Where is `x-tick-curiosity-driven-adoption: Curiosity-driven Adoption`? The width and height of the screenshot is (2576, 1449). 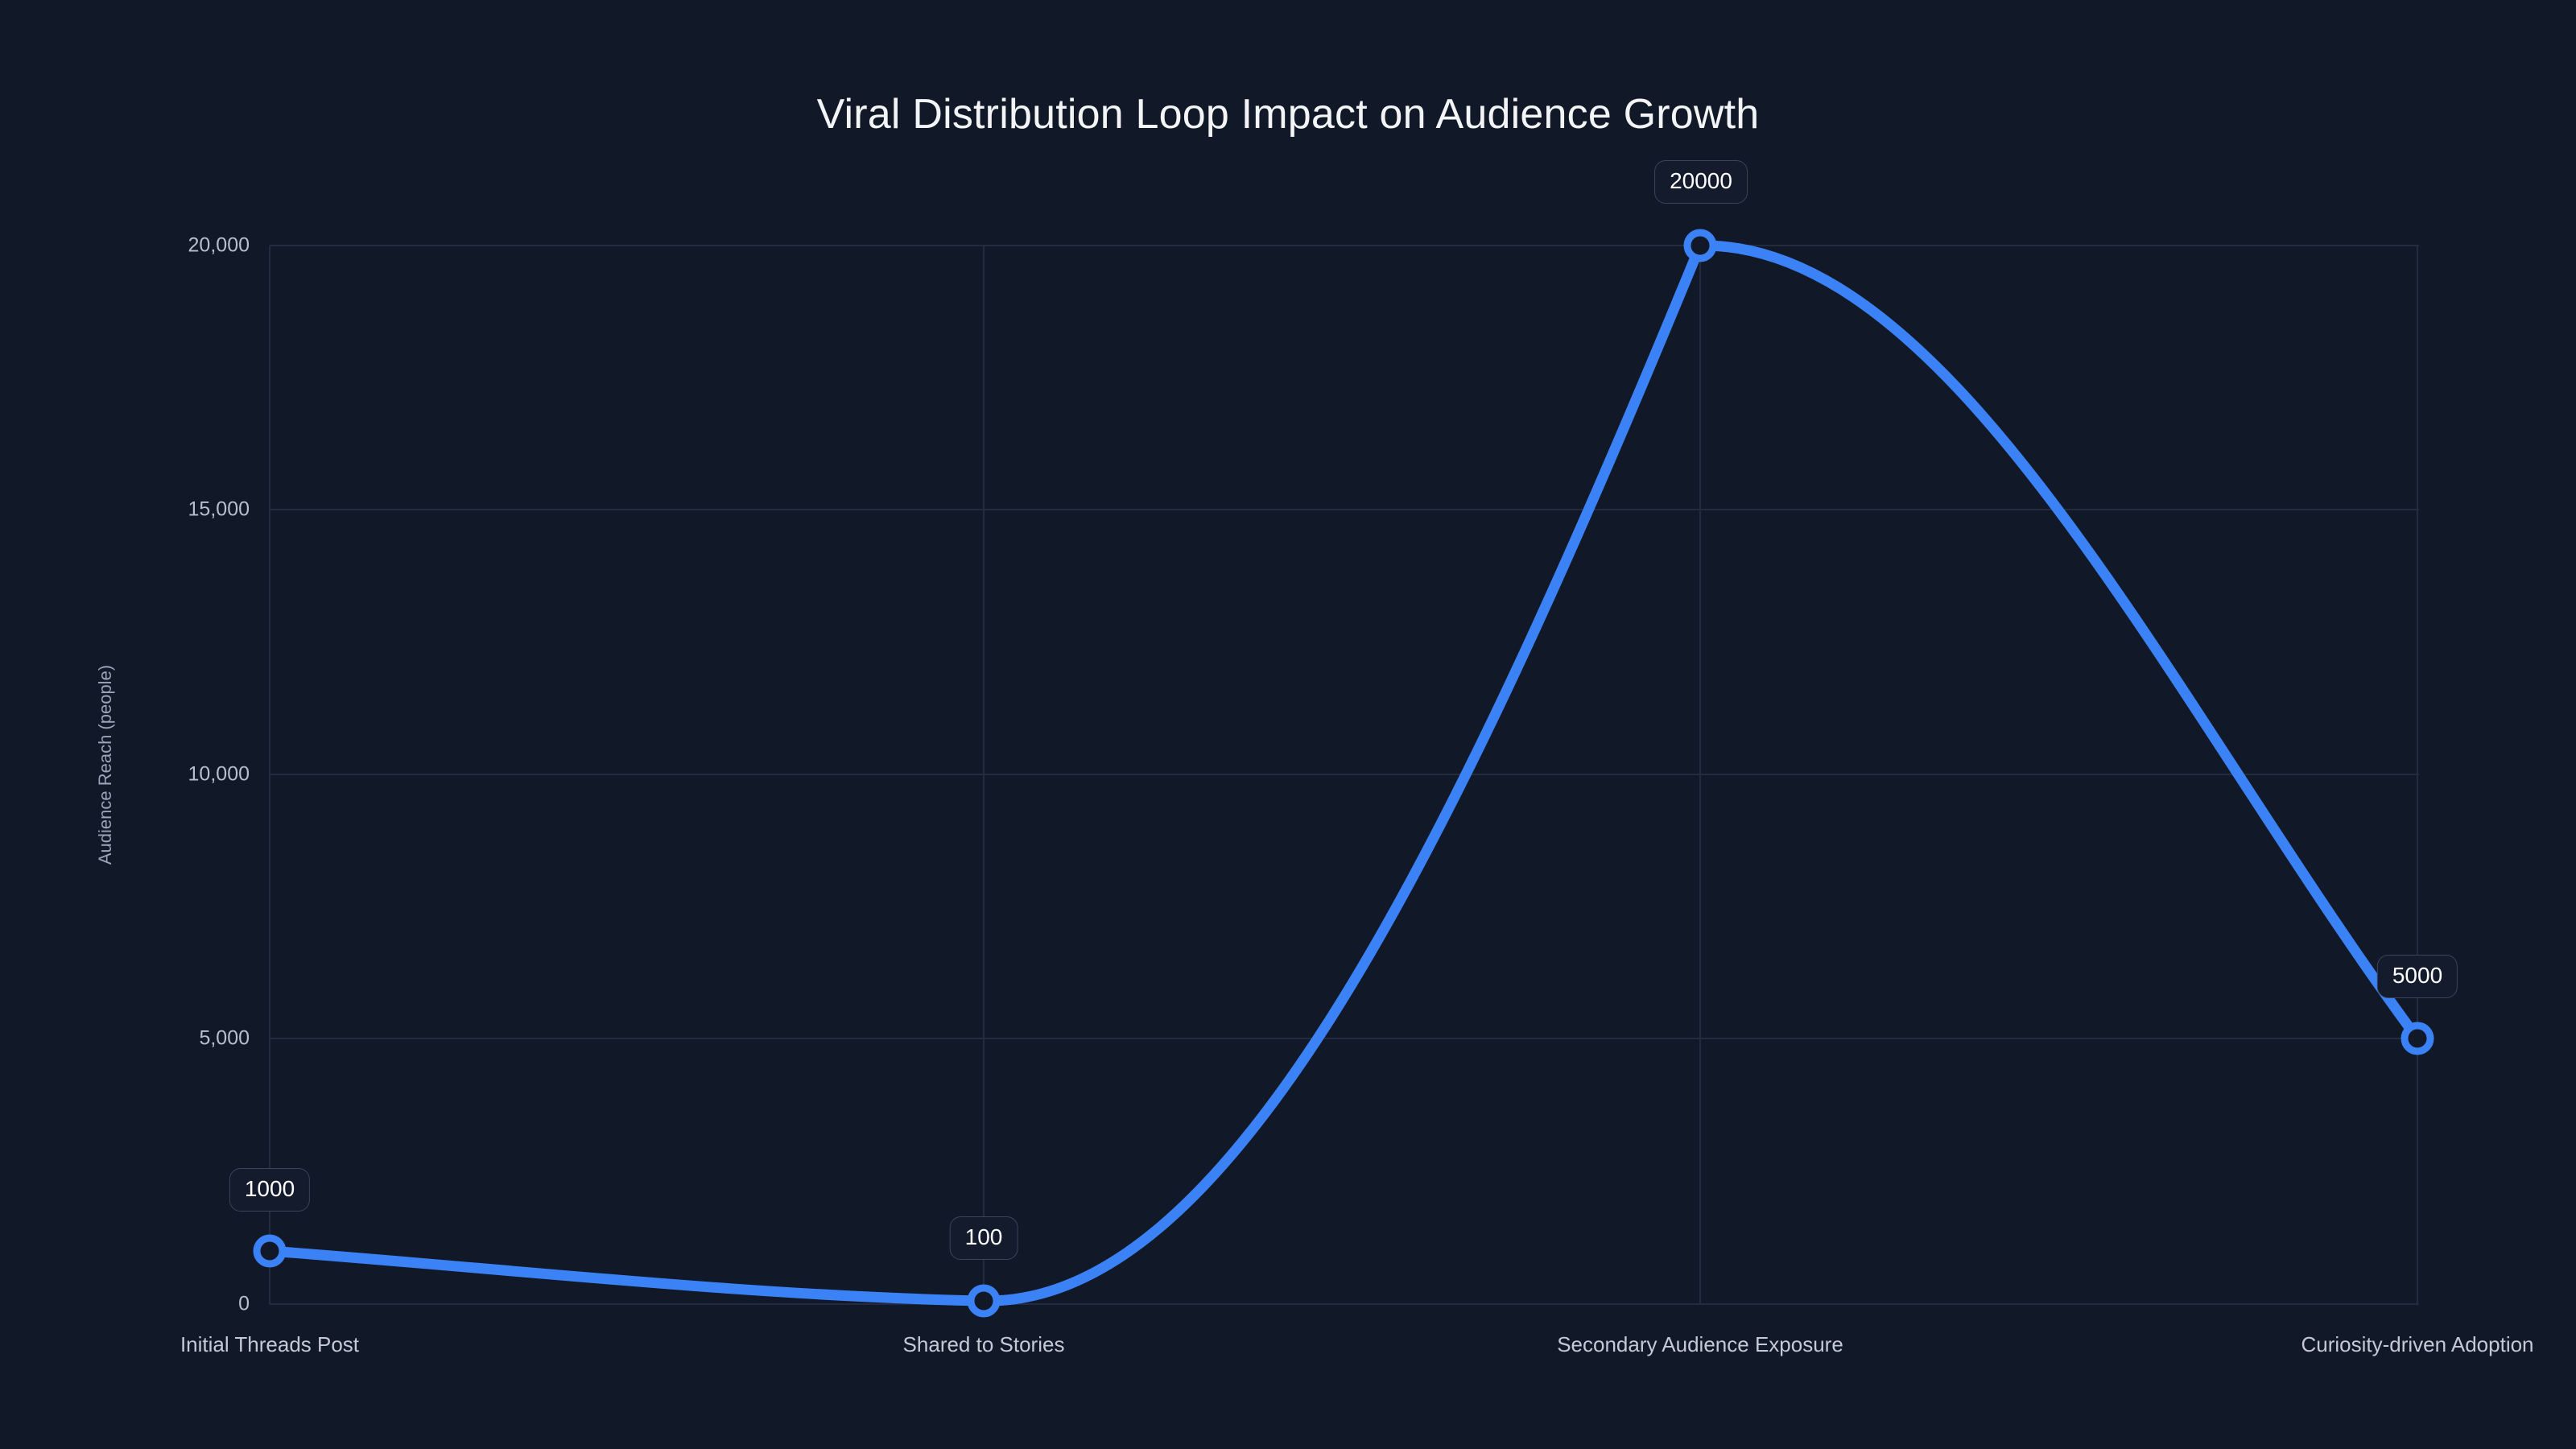
x-tick-curiosity-driven-adoption: Curiosity-driven Adoption is located at coordinates (2417, 1344).